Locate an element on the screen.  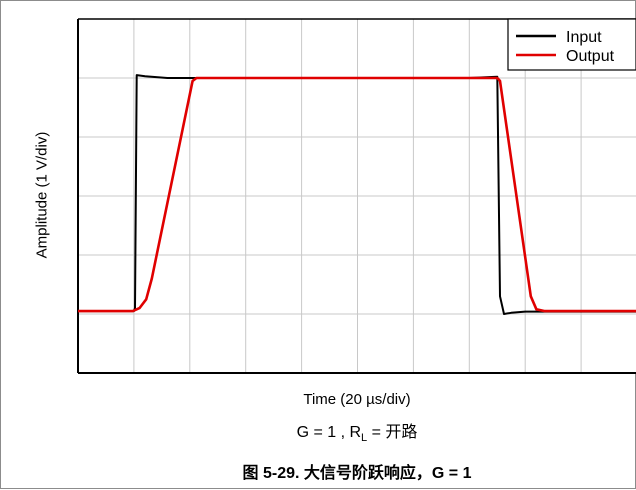
legend-label-input: Input is located at coordinates (584, 37).